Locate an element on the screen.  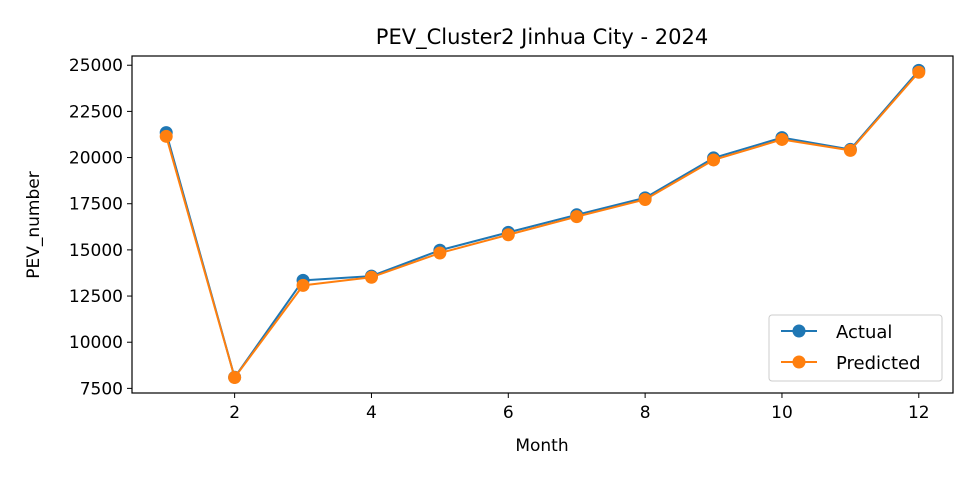
y-axis: 7500 10000 12500 15000 17500 20000 22500 25000 is located at coordinates (100, 227).